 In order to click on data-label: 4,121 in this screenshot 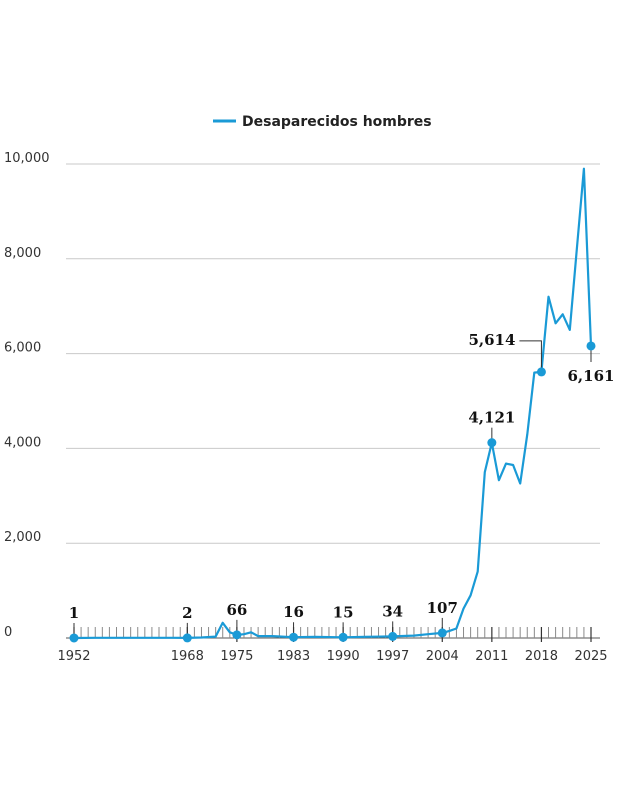, I will do `click(491, 418)`.